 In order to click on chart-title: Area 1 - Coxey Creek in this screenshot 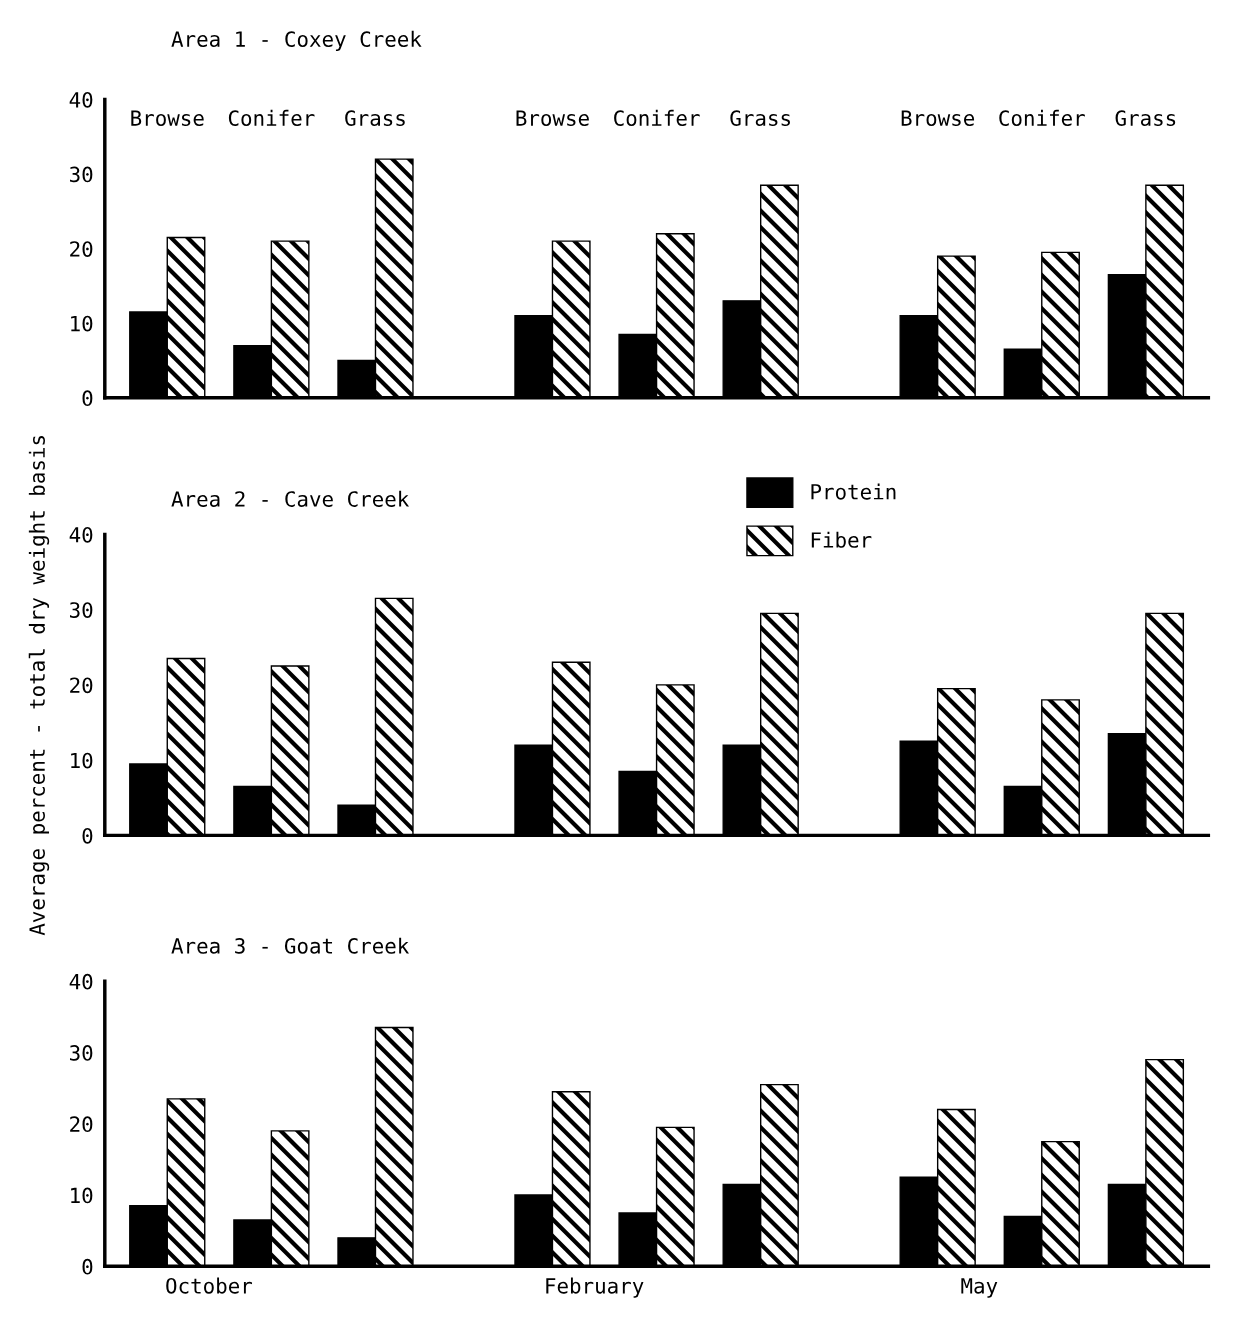, I will do `click(296, 40)`.